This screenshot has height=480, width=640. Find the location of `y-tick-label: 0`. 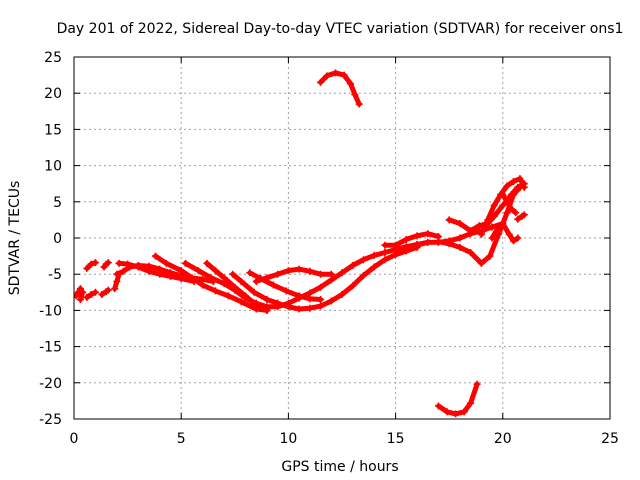

y-tick-label: 0 is located at coordinates (57, 239).